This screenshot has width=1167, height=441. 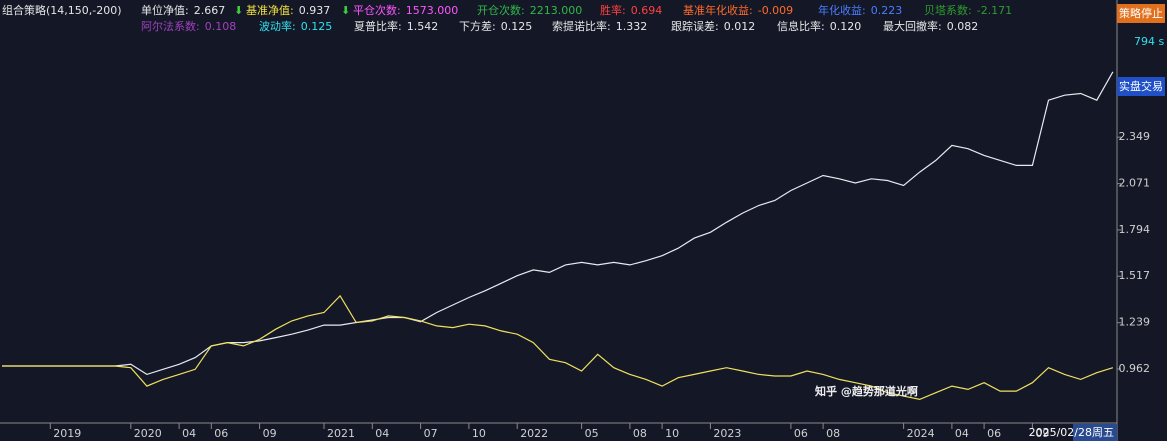 What do you see at coordinates (866, 391) in the screenshot?
I see `watermark: 知乎 @趋势那道光啊` at bounding box center [866, 391].